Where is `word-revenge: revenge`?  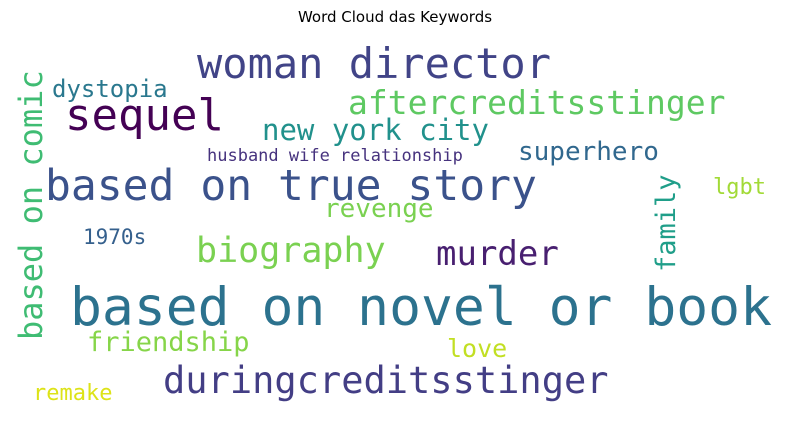 word-revenge: revenge is located at coordinates (379, 209).